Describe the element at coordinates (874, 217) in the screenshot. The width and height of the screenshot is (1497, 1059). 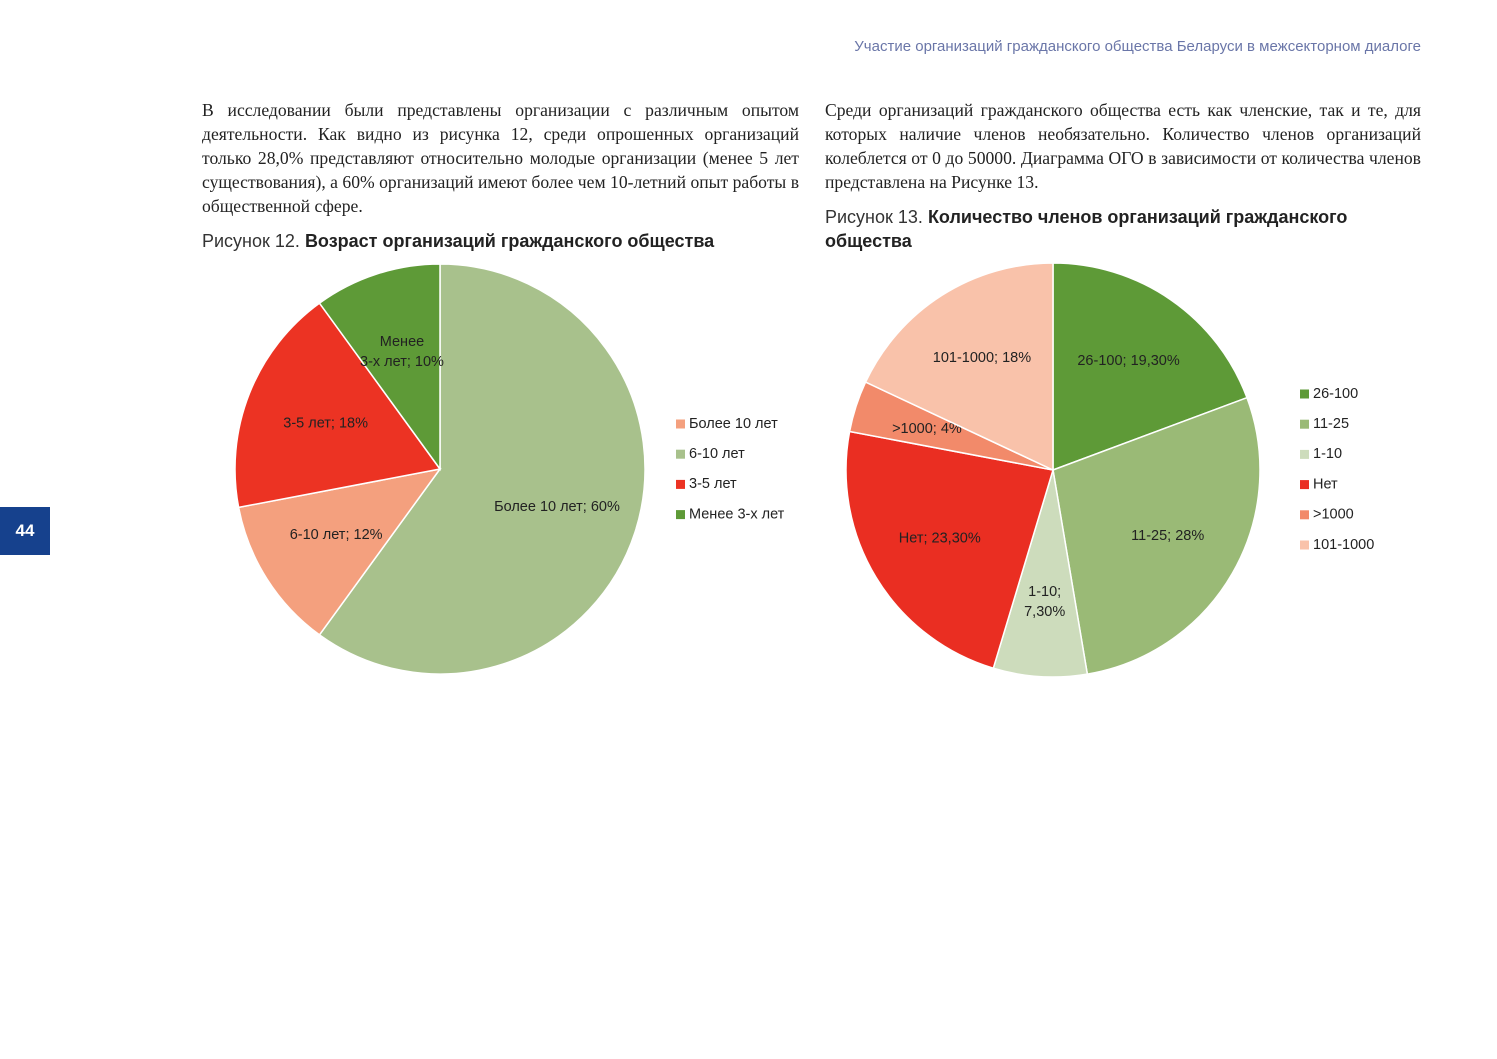
I see `caption-prefix: Рисунок 13.` at that location.